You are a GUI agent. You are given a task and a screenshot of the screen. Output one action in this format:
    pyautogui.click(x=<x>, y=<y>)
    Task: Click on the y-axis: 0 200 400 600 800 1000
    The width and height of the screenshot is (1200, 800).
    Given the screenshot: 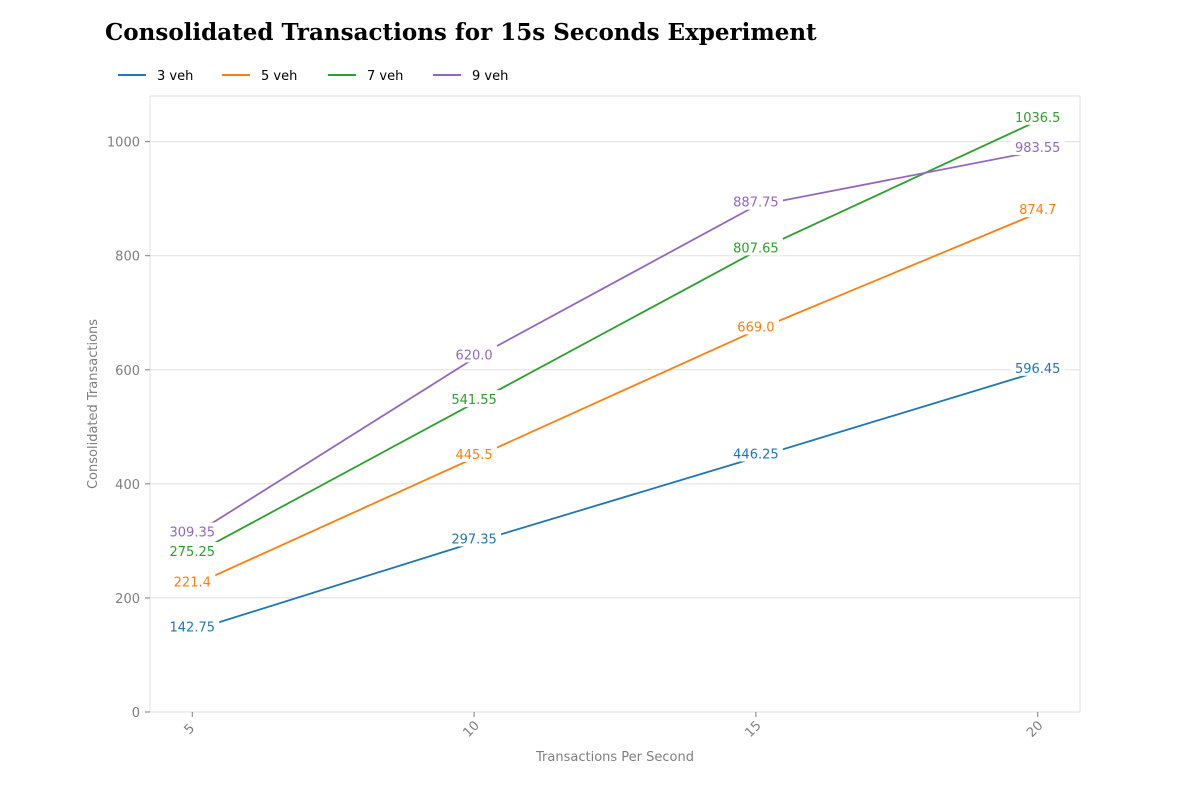 What is the action you would take?
    pyautogui.click(x=128, y=428)
    